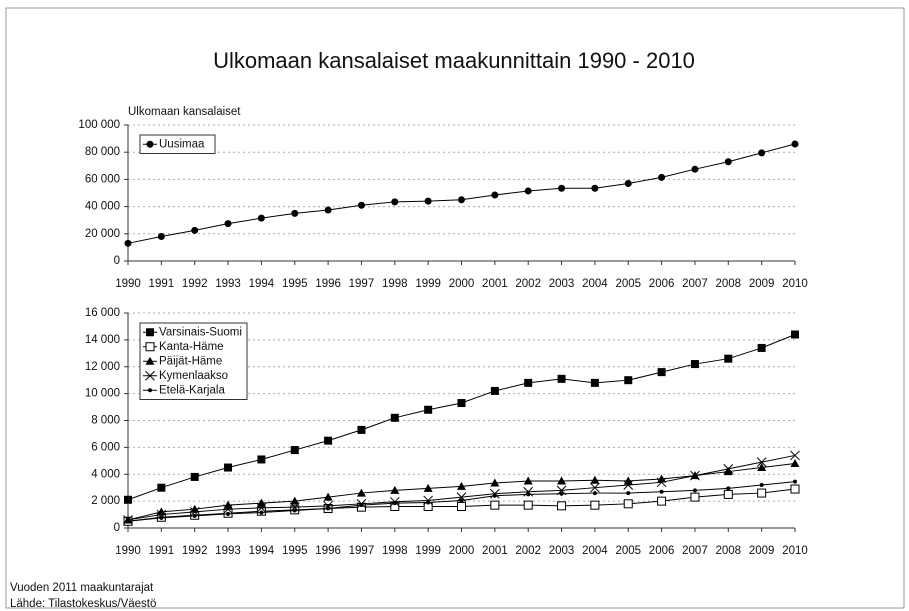  Describe the element at coordinates (362, 284) in the screenshot. I see `x-tick-label: 1997` at that location.